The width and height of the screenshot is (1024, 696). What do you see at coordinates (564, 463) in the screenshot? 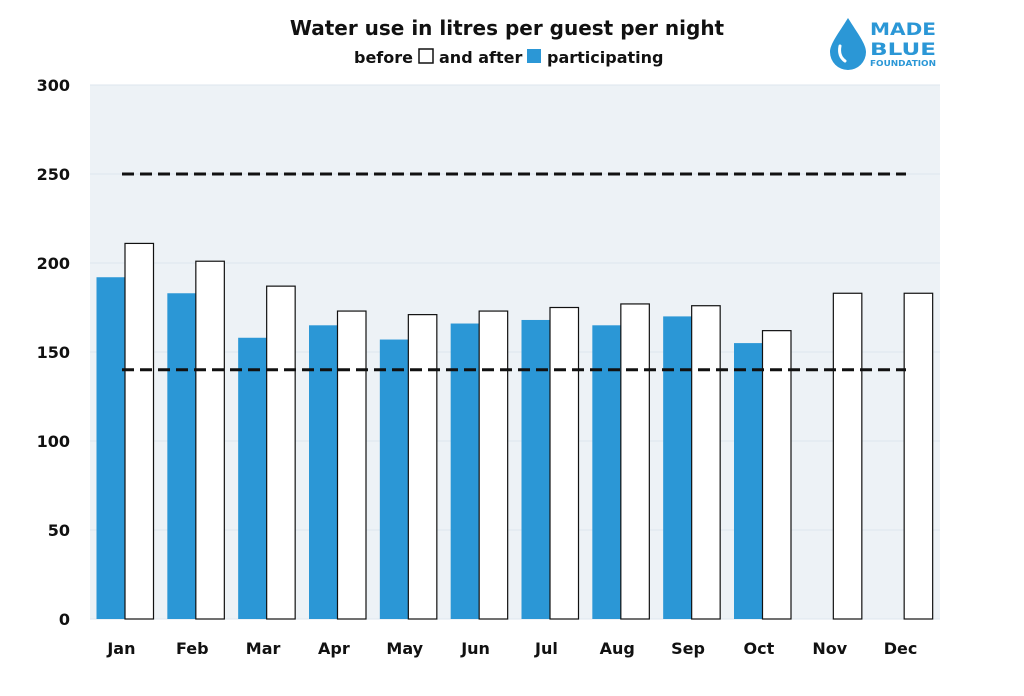
I see `bar-before-jul` at bounding box center [564, 463].